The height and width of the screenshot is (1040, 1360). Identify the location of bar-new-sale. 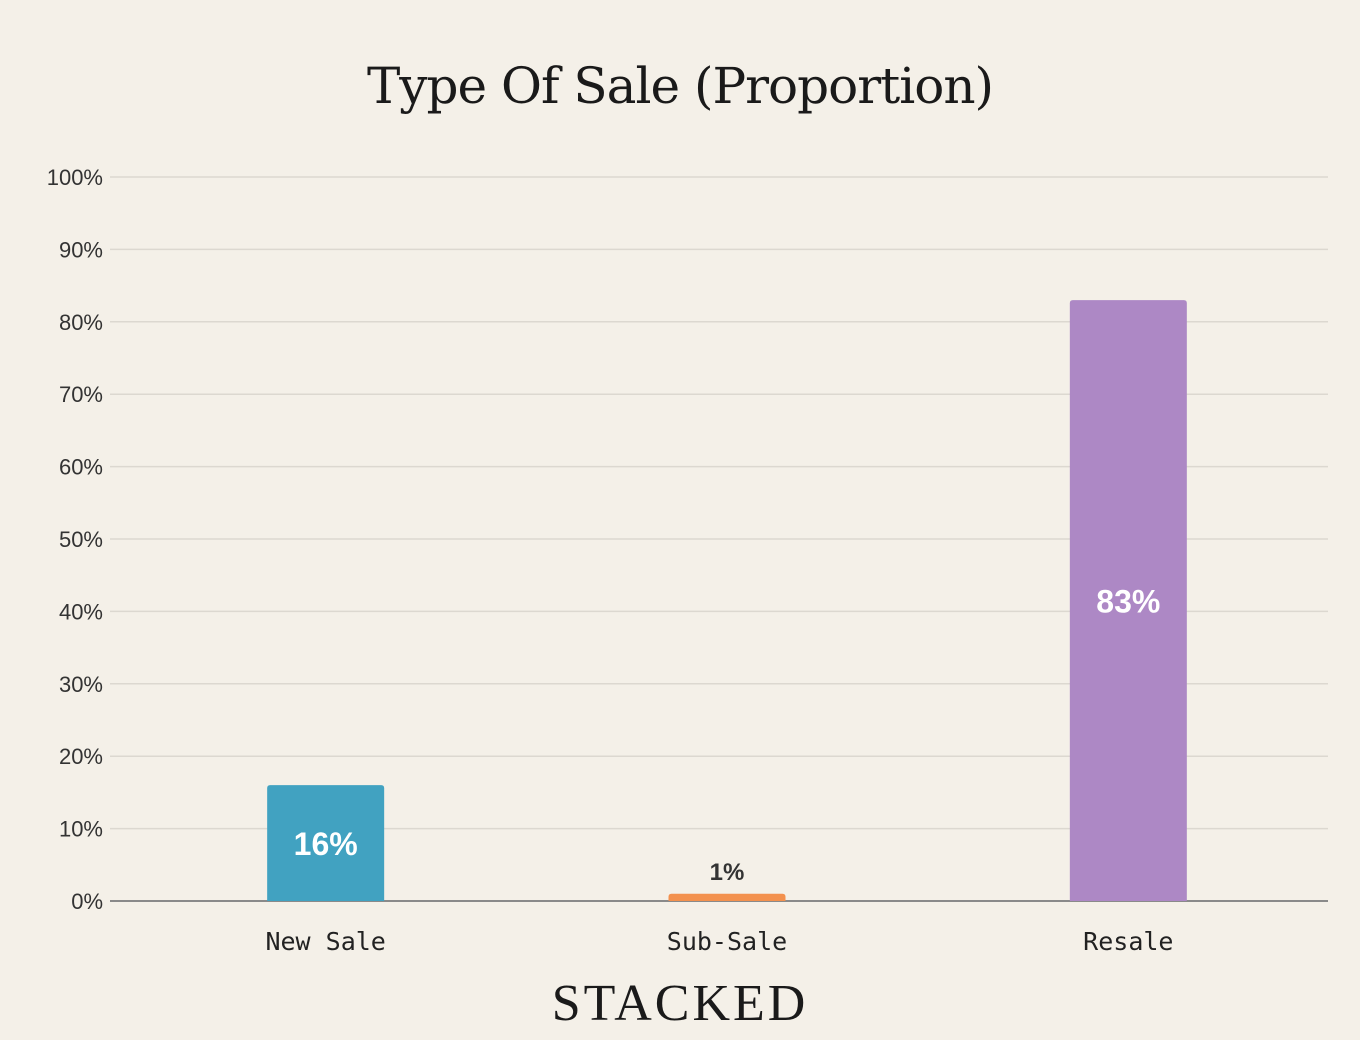
(326, 843).